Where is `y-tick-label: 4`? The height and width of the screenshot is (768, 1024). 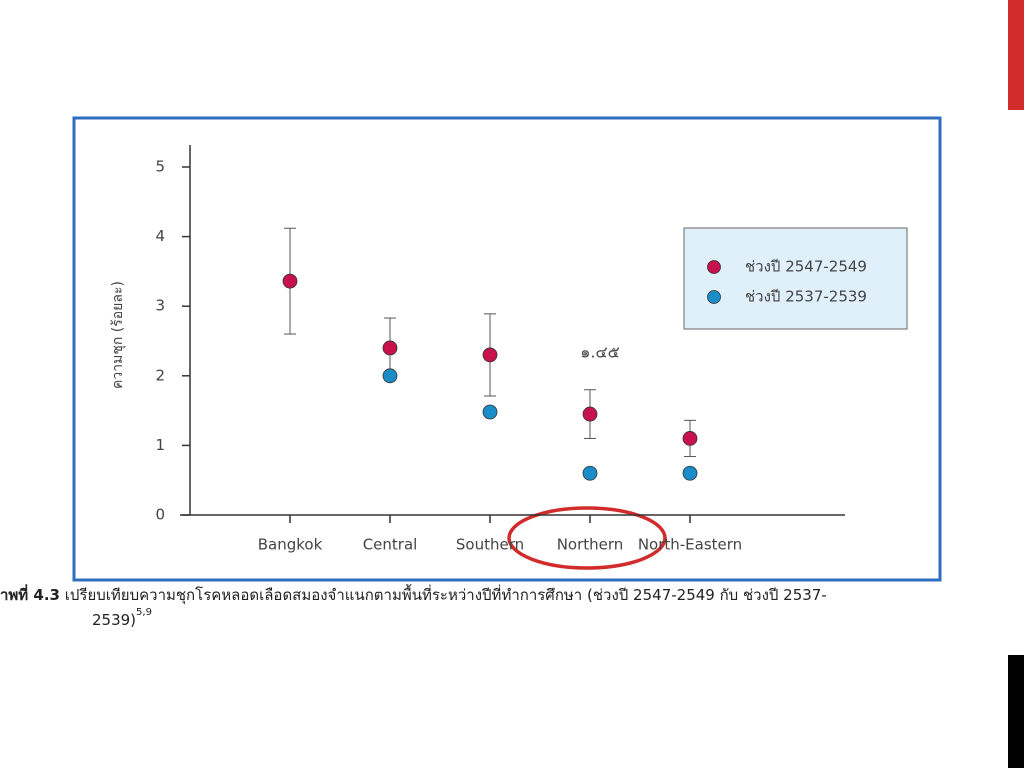 y-tick-label: 4 is located at coordinates (160, 236).